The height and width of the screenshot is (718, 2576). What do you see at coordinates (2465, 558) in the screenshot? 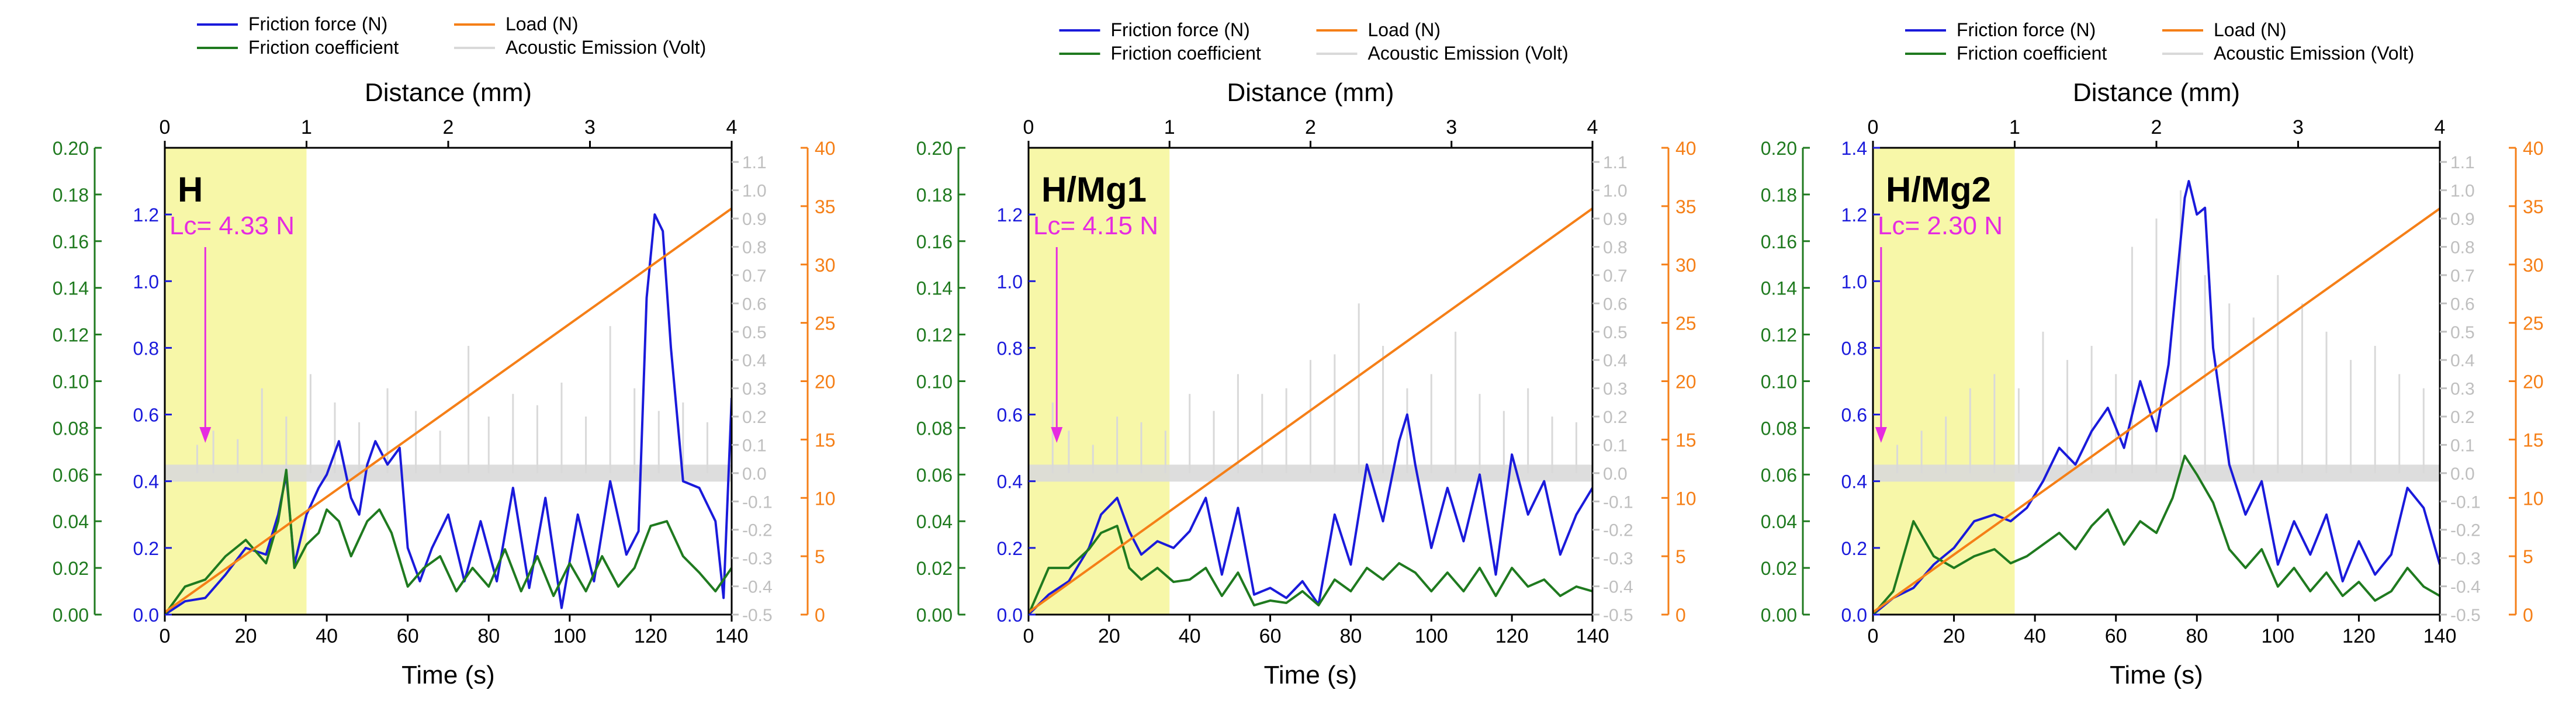
I see `acoustic-emission-tick-label: -0.3` at bounding box center [2465, 558].